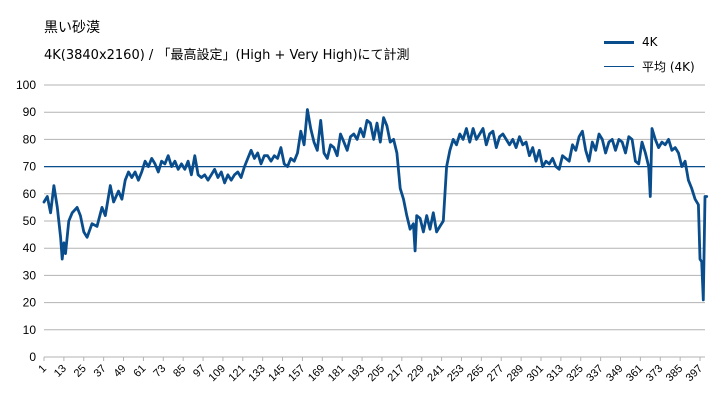  Describe the element at coordinates (694, 373) in the screenshot. I see `x-tick-label: 397` at that location.